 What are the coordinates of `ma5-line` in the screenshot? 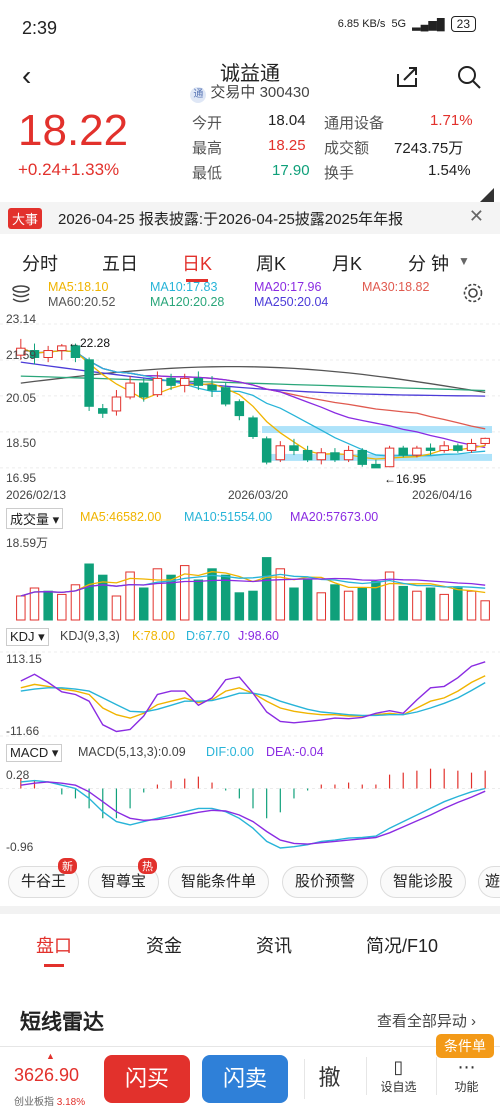 It's located at (253, 403).